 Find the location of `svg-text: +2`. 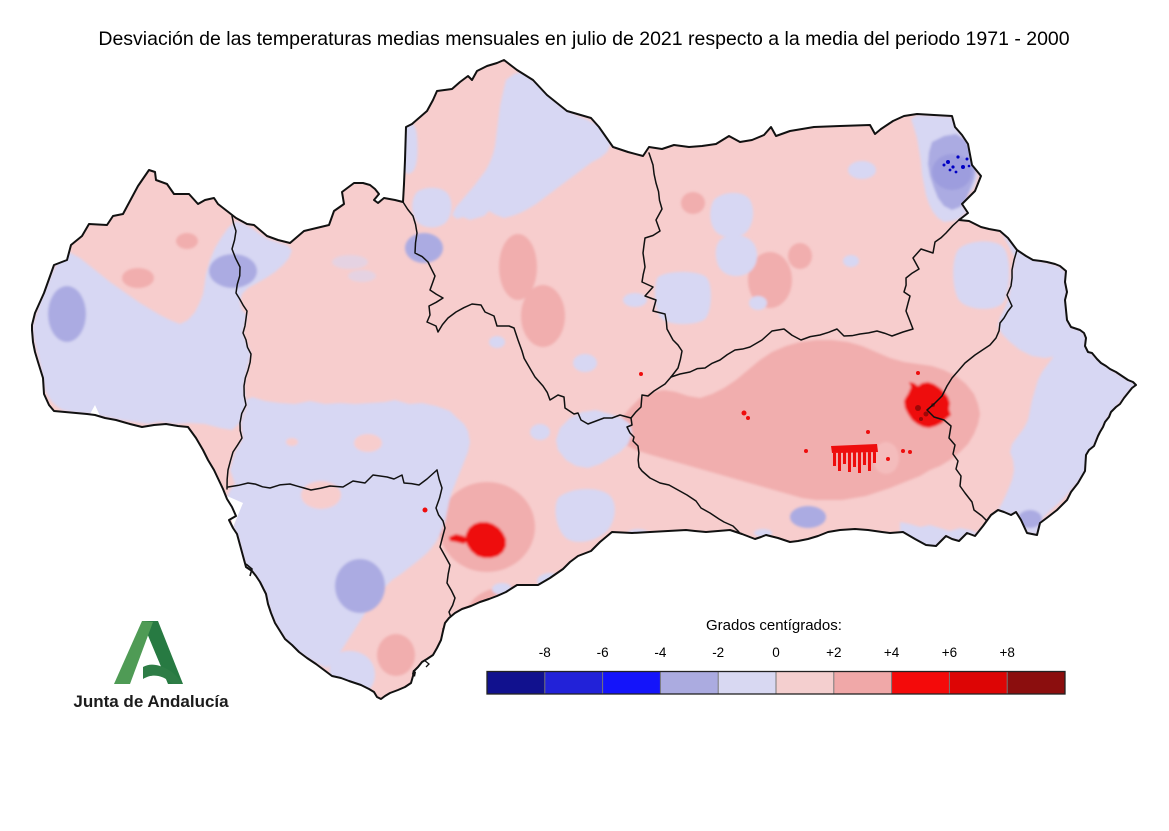

svg-text: +2 is located at coordinates (833, 652).